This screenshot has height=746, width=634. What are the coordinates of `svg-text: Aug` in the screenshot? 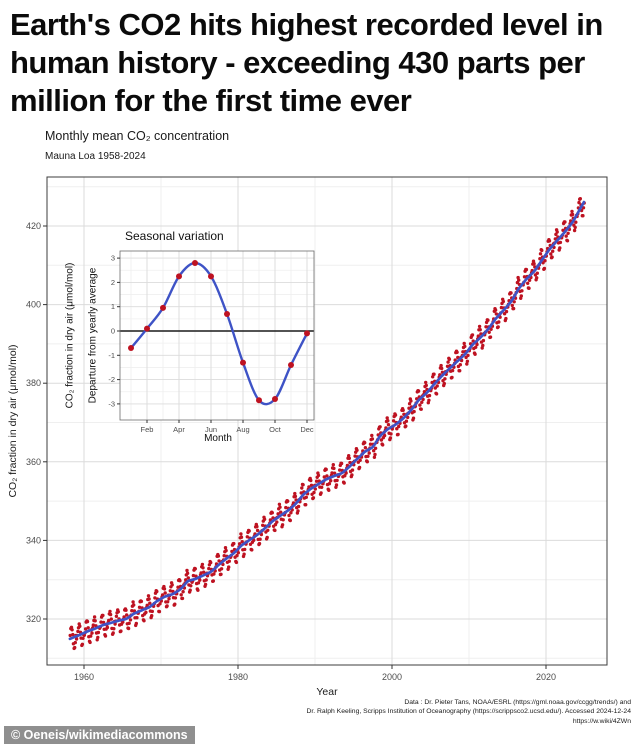 It's located at (242, 429).